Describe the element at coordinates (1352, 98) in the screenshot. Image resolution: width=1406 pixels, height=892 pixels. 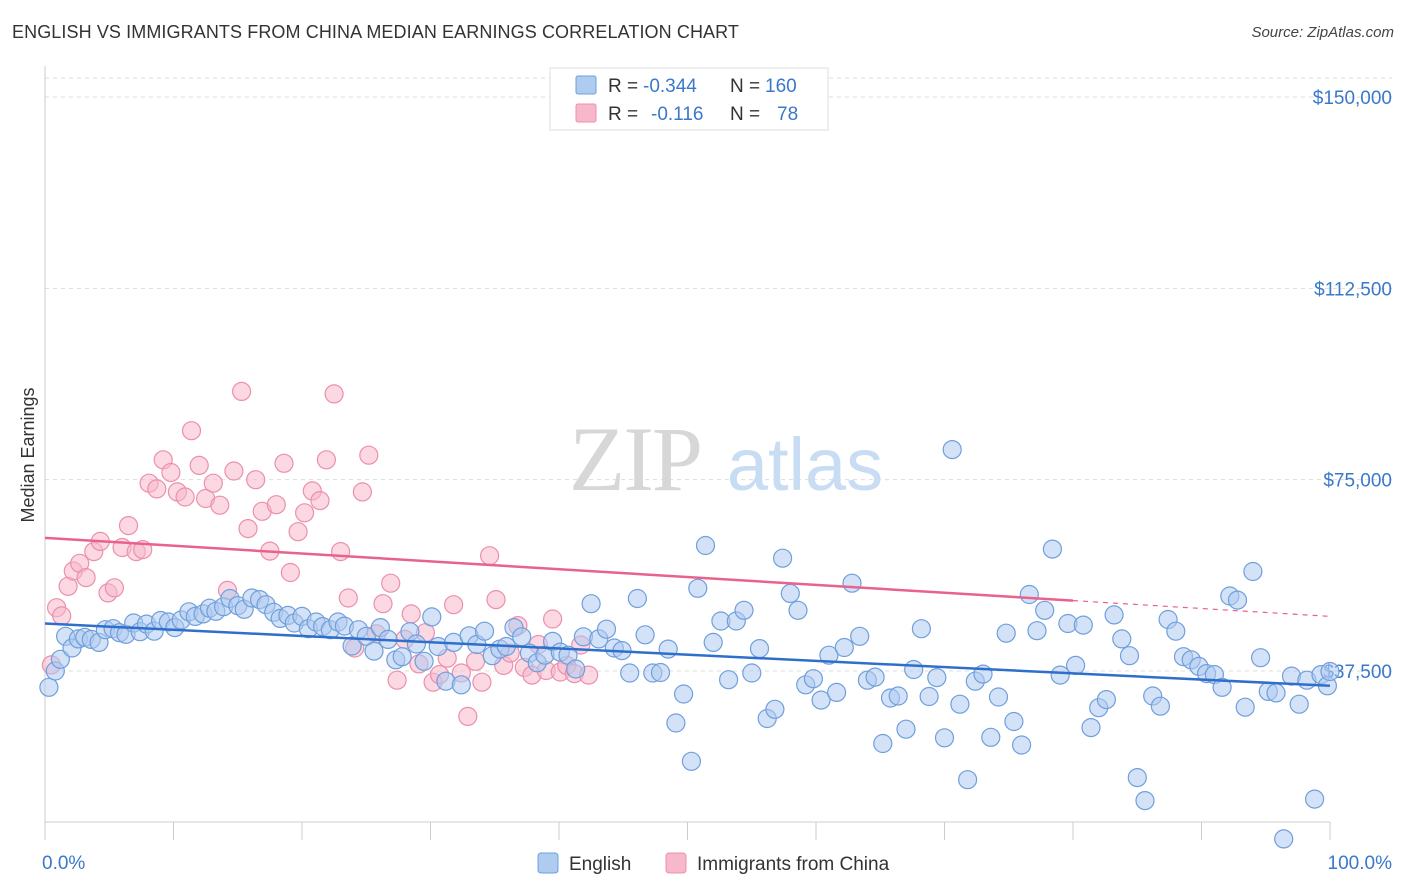
I see `y-tick-label-0: $150,000` at that location.